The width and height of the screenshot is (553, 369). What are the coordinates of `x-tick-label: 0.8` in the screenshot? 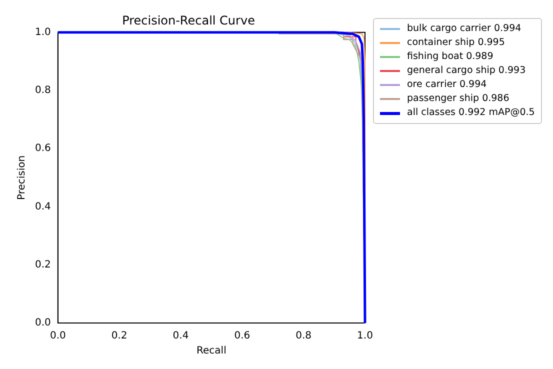 It's located at (304, 336).